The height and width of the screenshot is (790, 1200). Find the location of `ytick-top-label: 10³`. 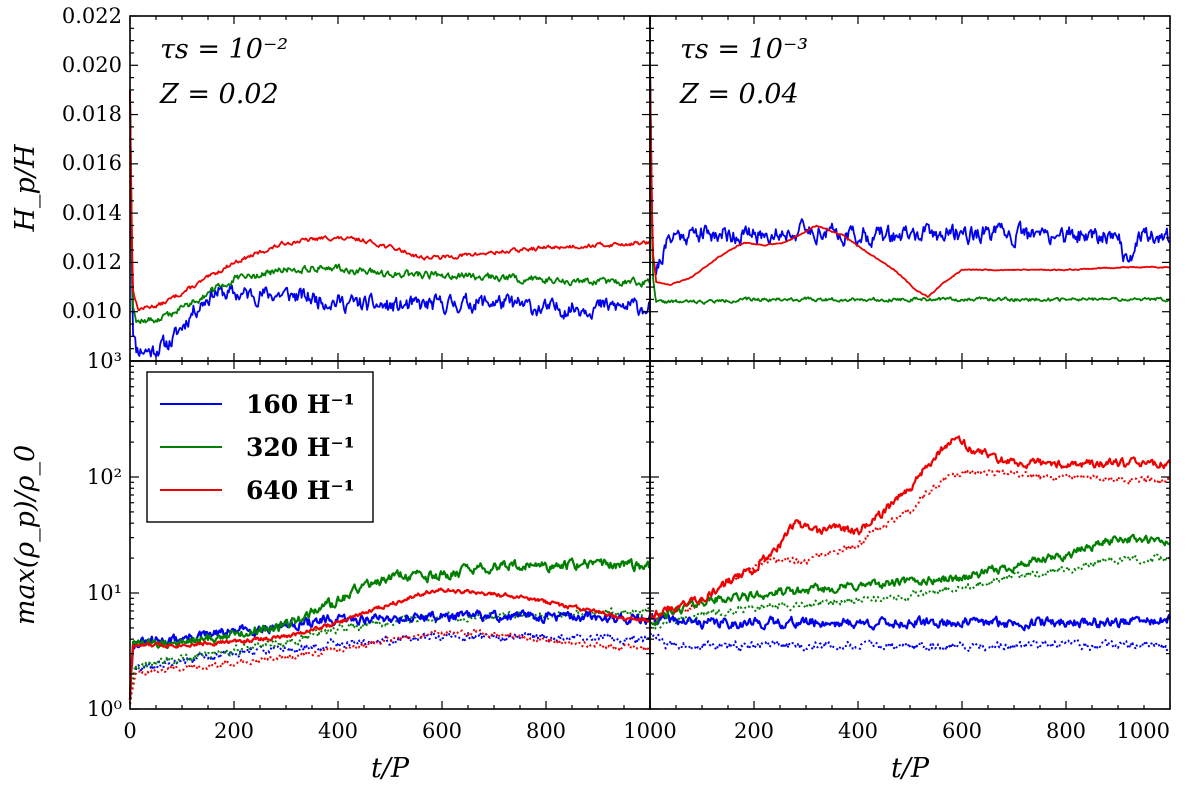

ytick-top-label: 10³ is located at coordinates (104, 361).